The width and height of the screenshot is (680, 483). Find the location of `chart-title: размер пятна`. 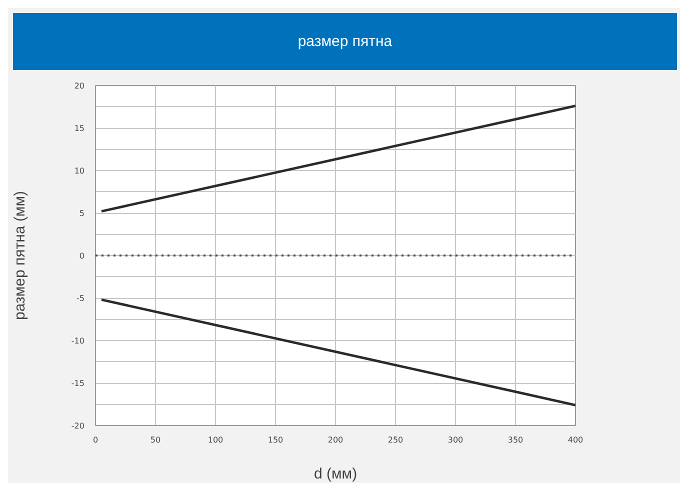

chart-title: размер пятна is located at coordinates (345, 42).